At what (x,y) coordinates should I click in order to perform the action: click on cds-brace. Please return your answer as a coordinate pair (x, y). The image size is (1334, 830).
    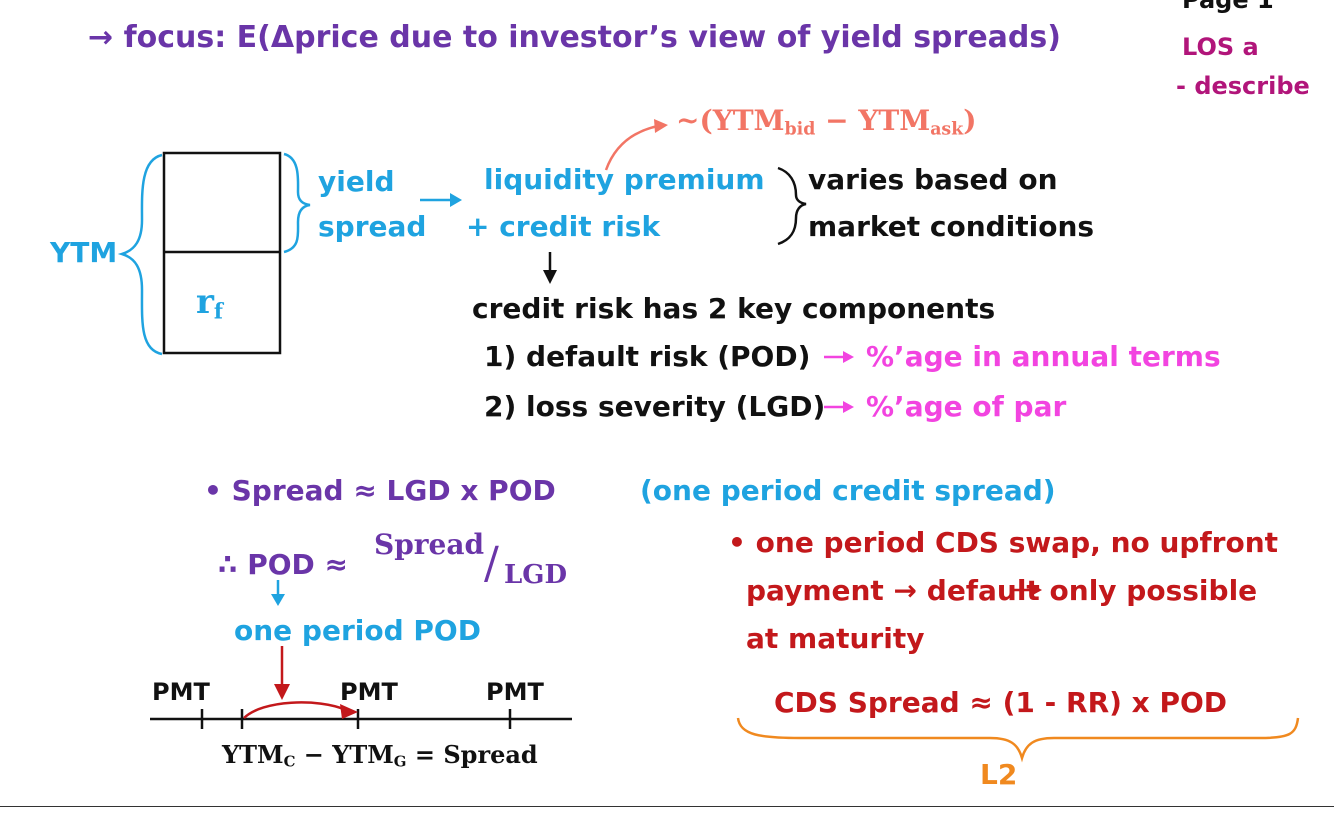
    Looking at the image, I should click on (1018, 740).